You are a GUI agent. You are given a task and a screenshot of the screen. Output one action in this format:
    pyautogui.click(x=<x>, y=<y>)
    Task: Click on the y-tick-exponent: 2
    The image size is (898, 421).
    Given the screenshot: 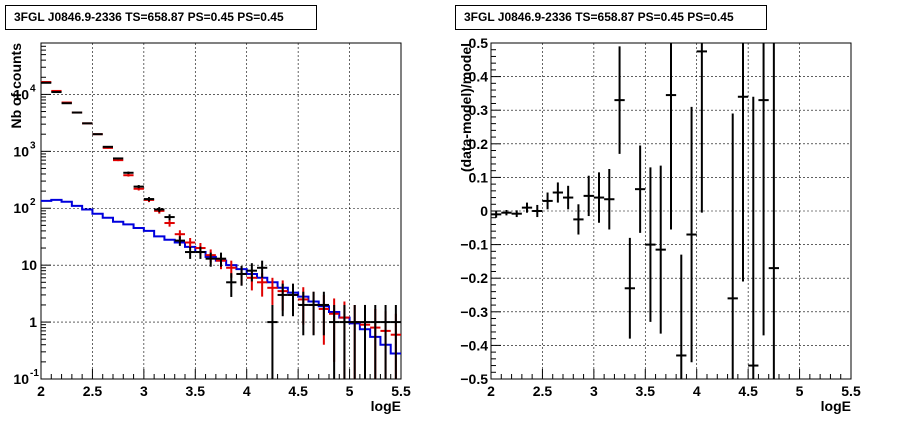 What is the action you would take?
    pyautogui.click(x=33, y=202)
    